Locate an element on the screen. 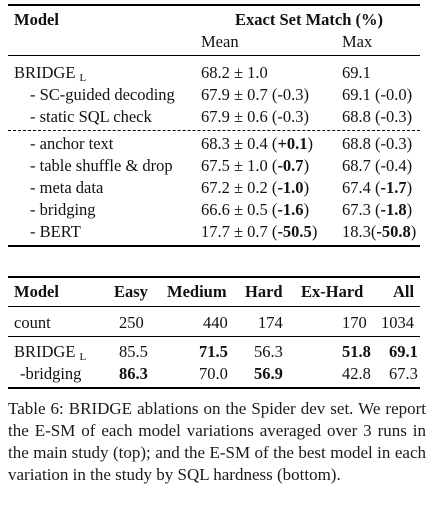  table2-cell-easy: 85.5 is located at coordinates (133, 351).